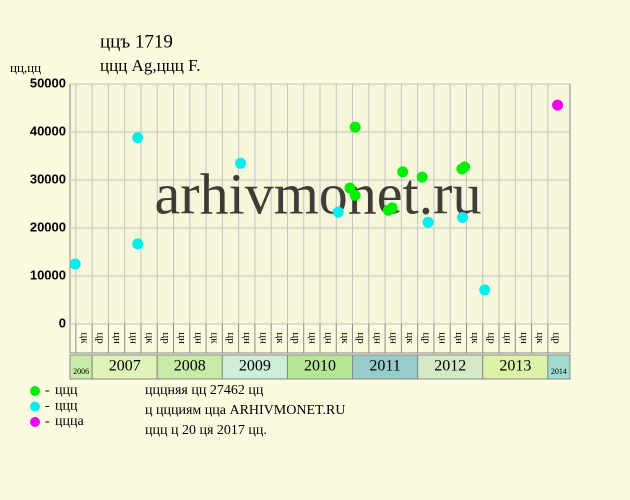 The width and height of the screenshot is (630, 500). I want to click on y-tick-label: 30000, so click(48, 178).